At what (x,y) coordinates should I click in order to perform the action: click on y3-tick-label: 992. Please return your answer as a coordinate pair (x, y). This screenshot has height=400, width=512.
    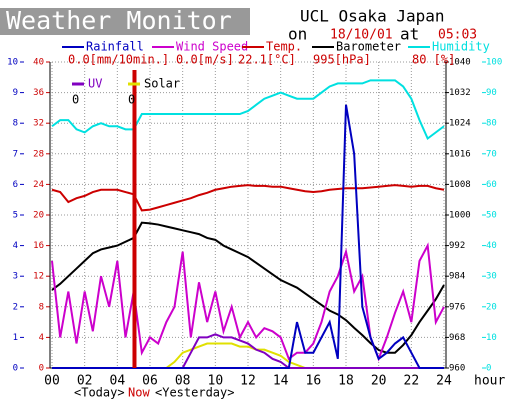
    Looking at the image, I should click on (457, 246).